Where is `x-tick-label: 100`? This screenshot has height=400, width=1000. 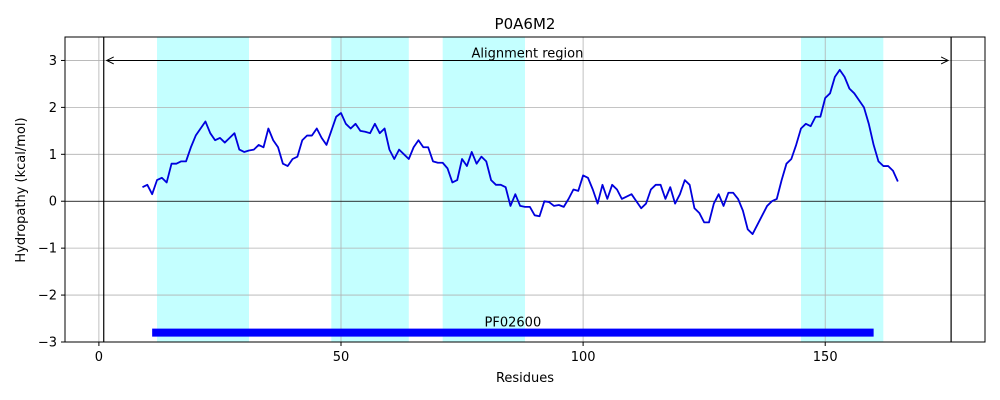 x-tick-label: 100 is located at coordinates (583, 357).